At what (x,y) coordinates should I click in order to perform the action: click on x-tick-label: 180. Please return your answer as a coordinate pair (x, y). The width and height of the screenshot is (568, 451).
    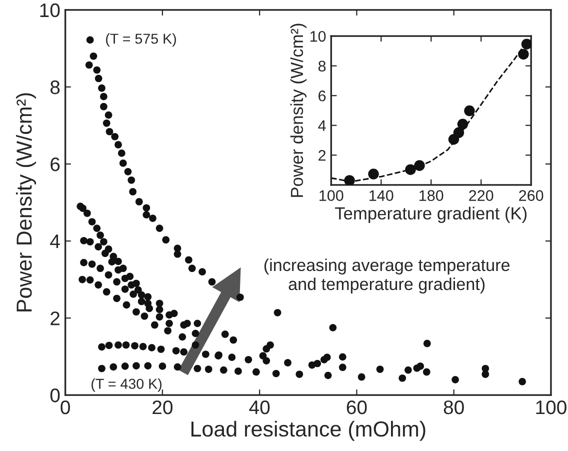
    Looking at the image, I should click on (432, 195).